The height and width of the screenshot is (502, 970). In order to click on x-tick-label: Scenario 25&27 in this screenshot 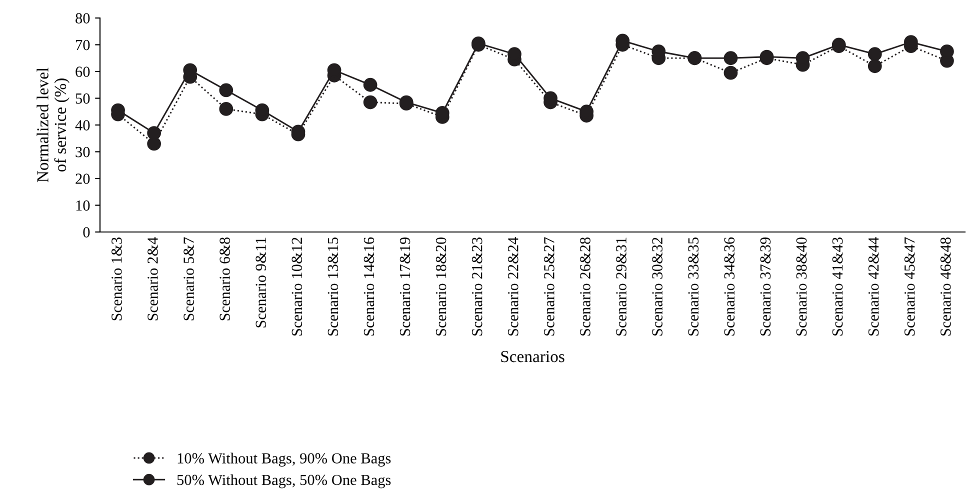, I will do `click(549, 286)`.